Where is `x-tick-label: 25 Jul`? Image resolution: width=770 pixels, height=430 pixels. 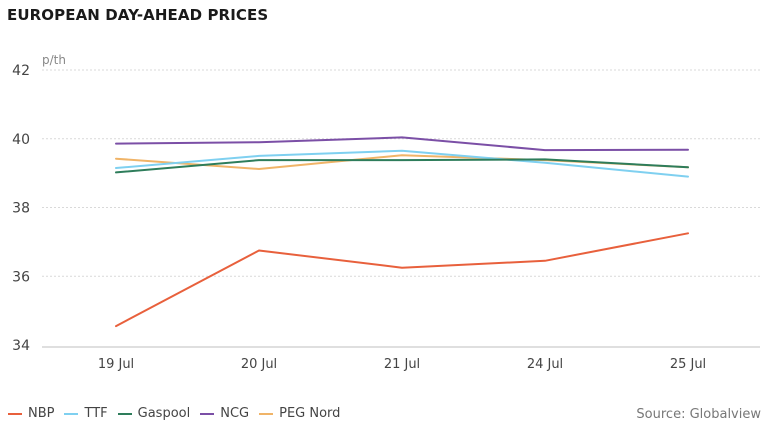
x-tick-label: 25 Jul is located at coordinates (688, 364).